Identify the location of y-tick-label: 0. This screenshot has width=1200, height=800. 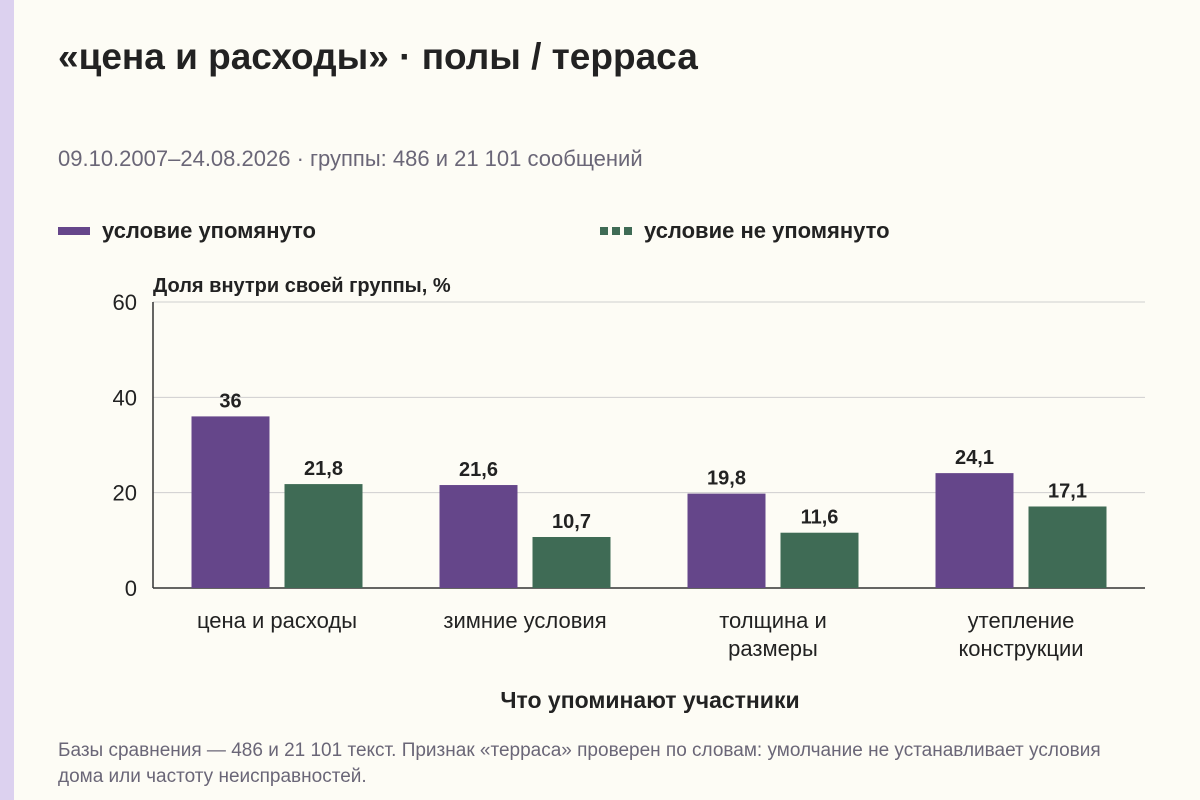
(131, 588).